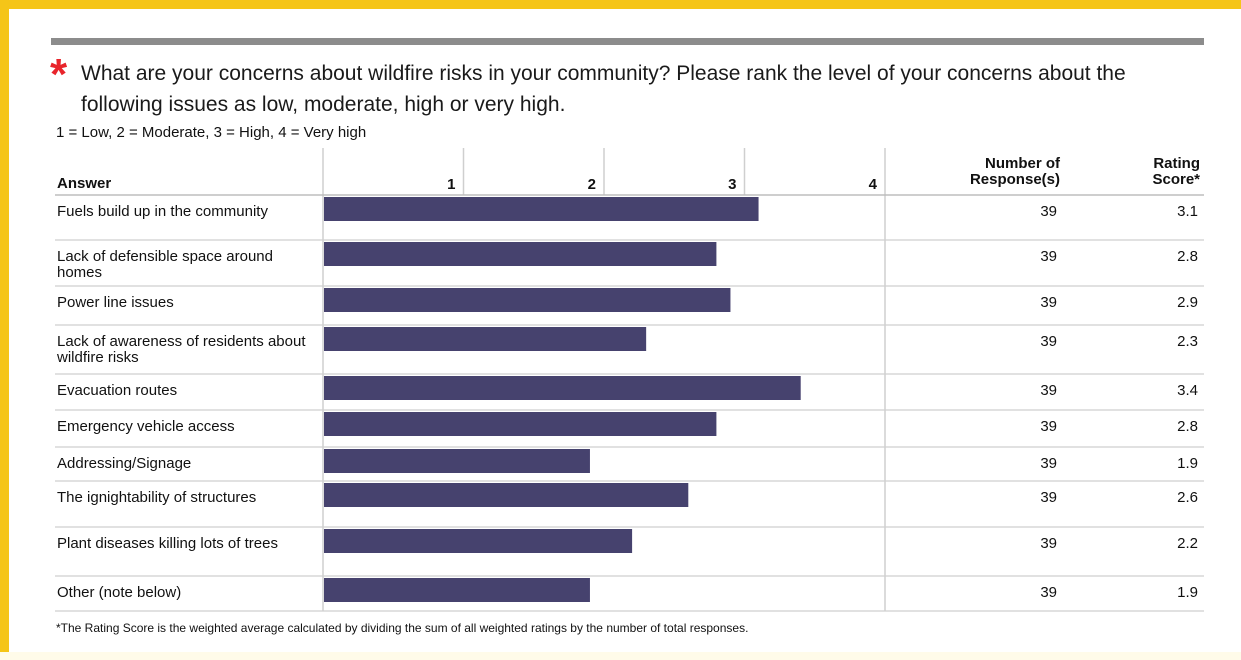  I want to click on answer-label: The ignightability of structures, so click(157, 497).